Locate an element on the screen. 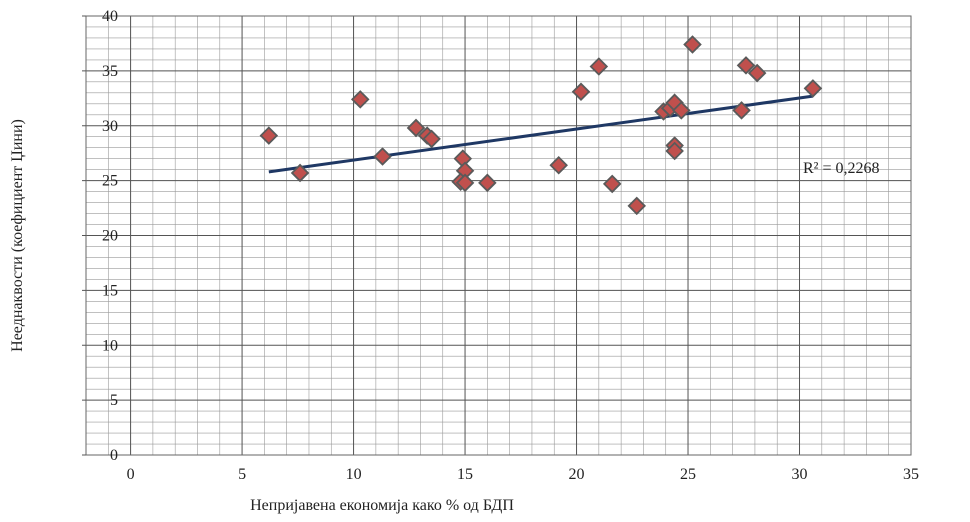 The width and height of the screenshot is (970, 522). x-tick-label: 15 is located at coordinates (465, 474).